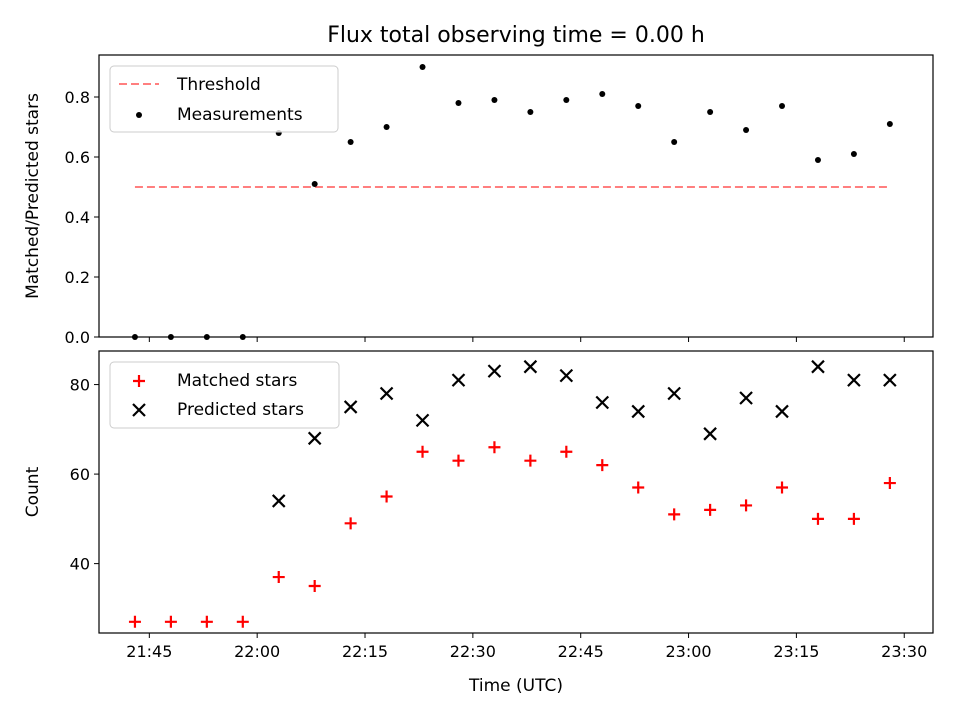  I want to click on legend-threshold-label: Threshold, so click(218, 85).